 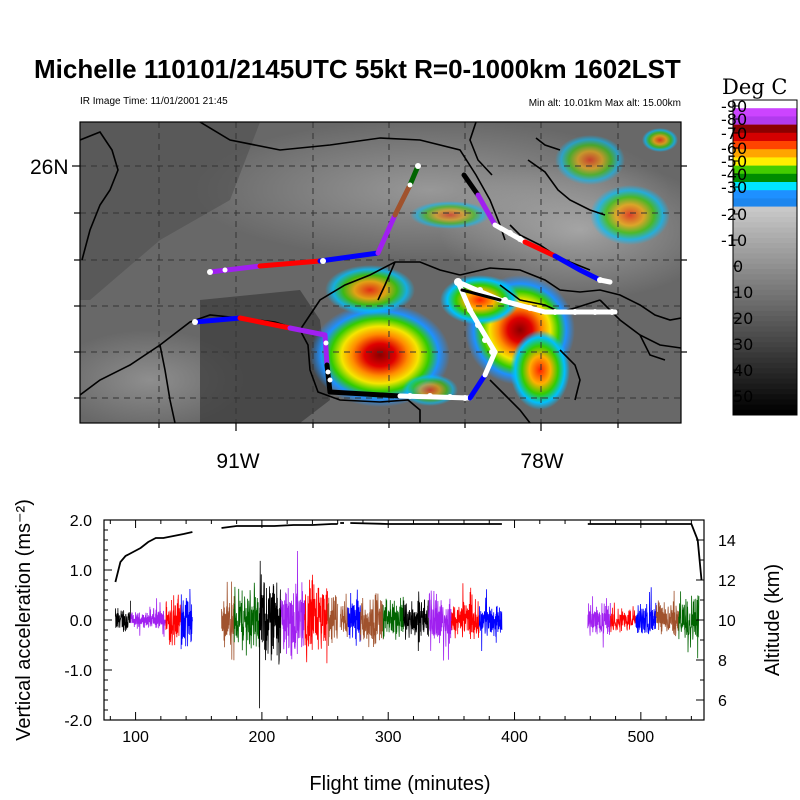 I want to click on y-left-tick-label: -1.0, so click(x=78, y=671).